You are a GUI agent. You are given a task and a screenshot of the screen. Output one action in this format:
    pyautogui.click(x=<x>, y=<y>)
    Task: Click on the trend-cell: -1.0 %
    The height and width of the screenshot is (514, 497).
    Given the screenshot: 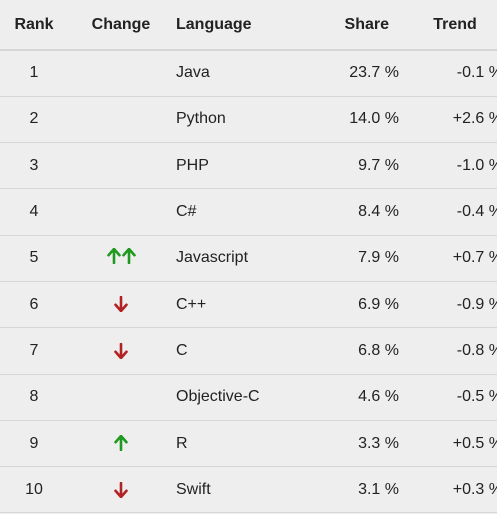 What is the action you would take?
    pyautogui.click(x=476, y=165)
    